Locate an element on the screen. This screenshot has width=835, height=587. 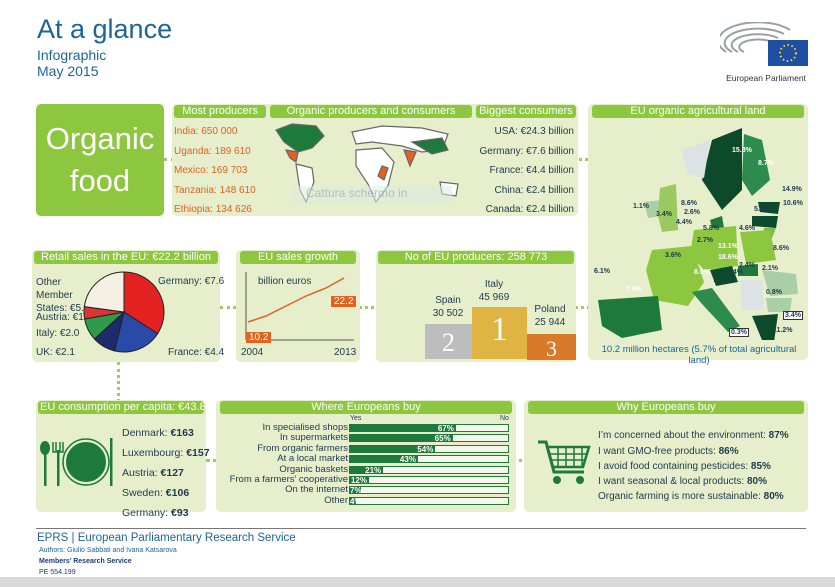
podium-third: 3 is located at coordinates (551, 347).